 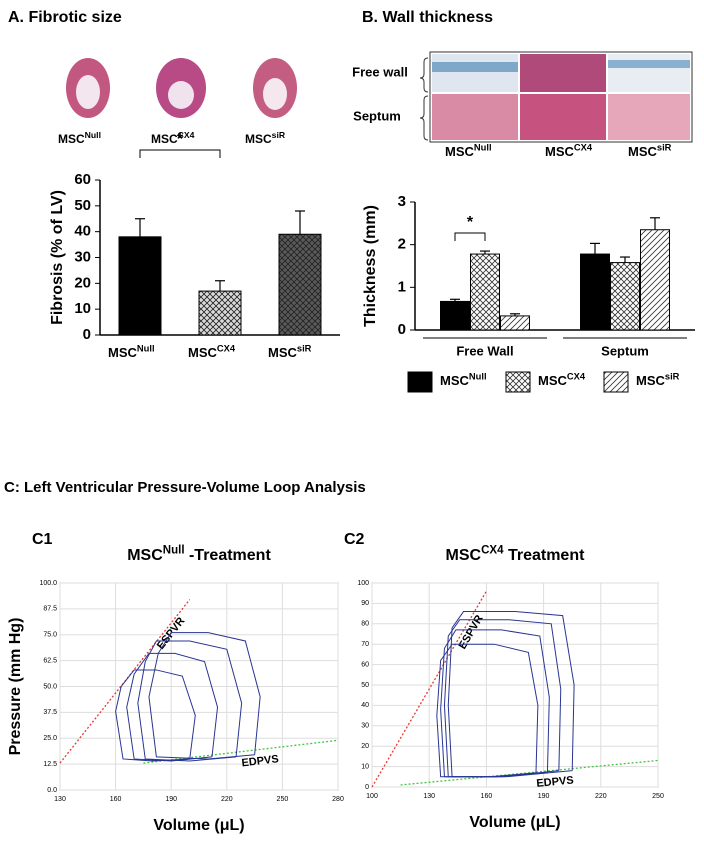 I want to click on legend-label-base: MSC, so click(x=651, y=380).